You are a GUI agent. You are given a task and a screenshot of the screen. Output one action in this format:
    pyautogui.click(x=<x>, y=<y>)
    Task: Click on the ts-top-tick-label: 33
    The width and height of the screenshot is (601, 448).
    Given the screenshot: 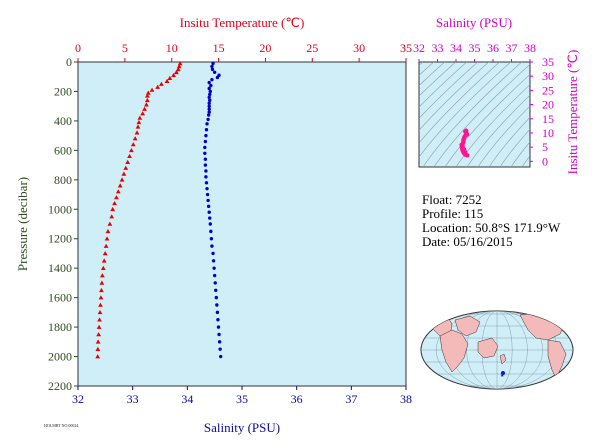 What is the action you would take?
    pyautogui.click(x=438, y=48)
    